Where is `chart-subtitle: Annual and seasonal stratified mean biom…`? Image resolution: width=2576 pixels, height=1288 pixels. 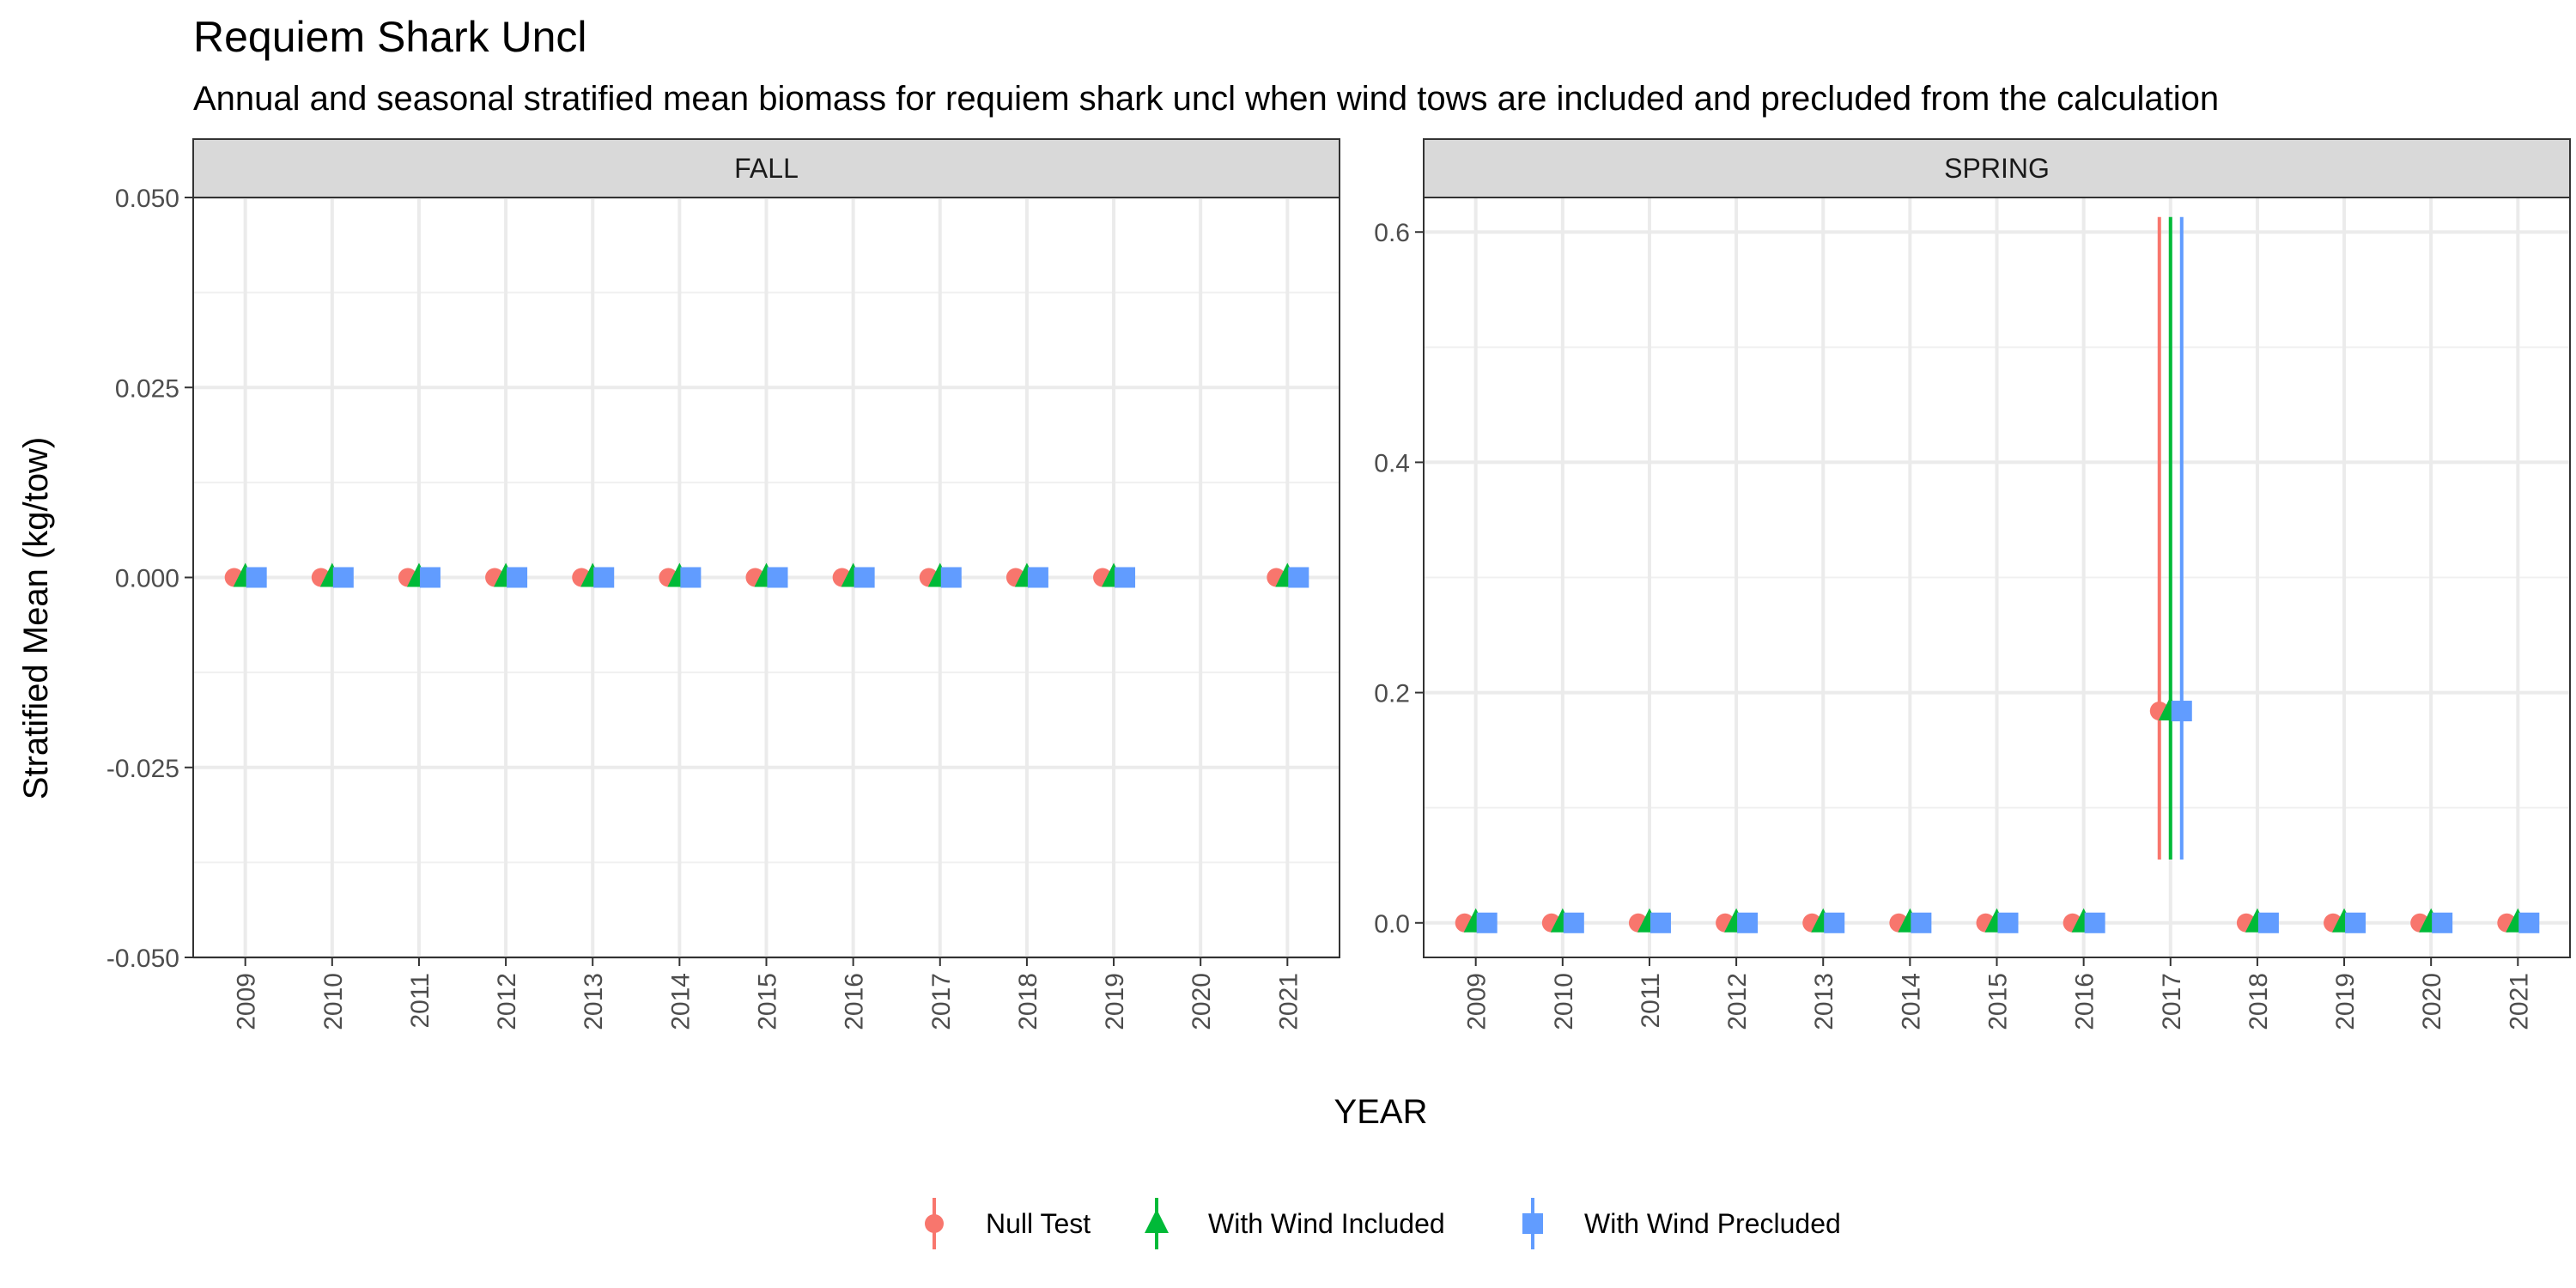
chart-subtitle: Annual and seasonal stratified mean biom… is located at coordinates (1206, 99).